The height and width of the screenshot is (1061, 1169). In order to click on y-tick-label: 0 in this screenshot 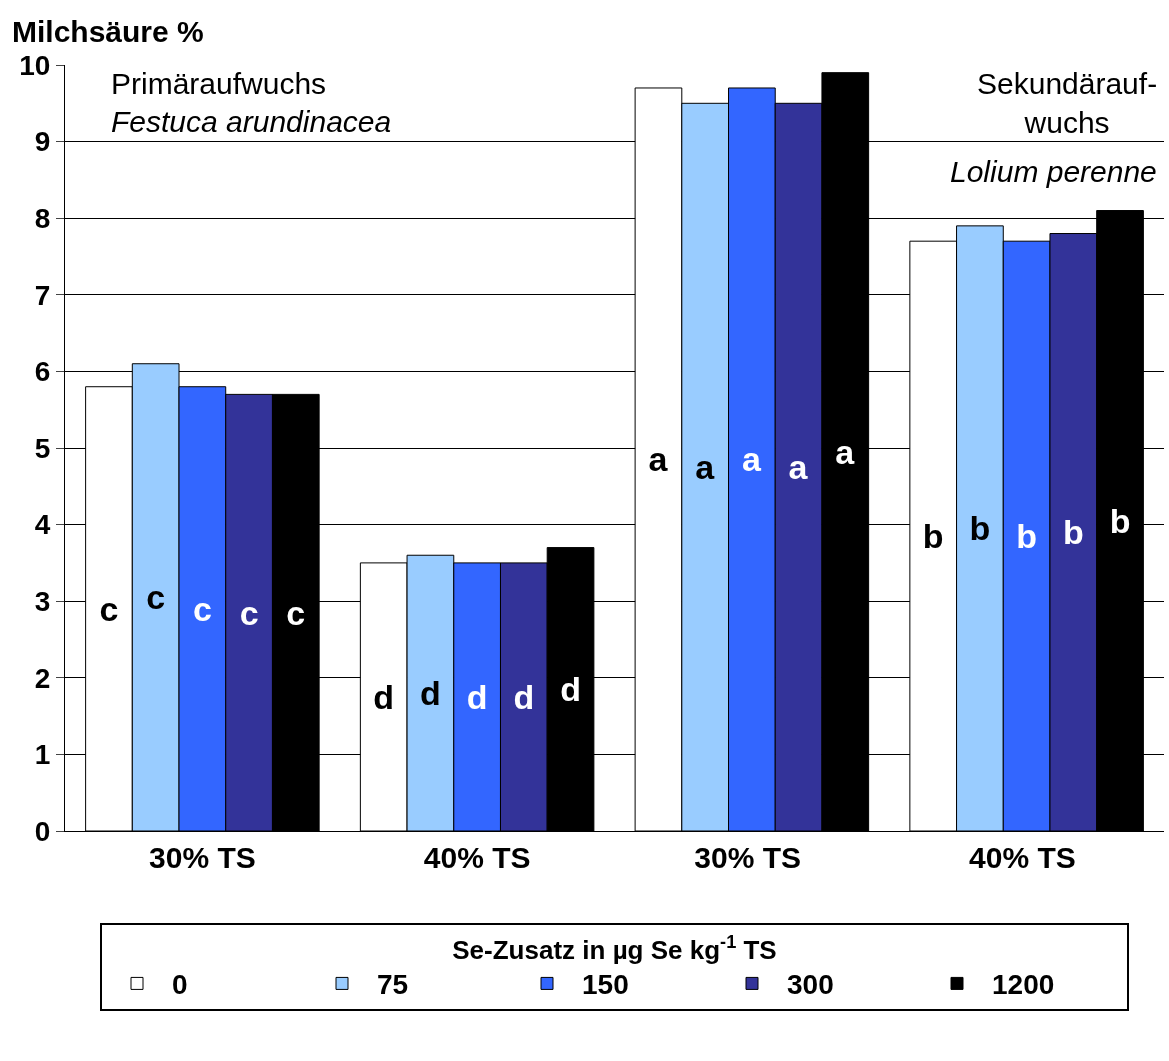, I will do `click(42, 831)`.